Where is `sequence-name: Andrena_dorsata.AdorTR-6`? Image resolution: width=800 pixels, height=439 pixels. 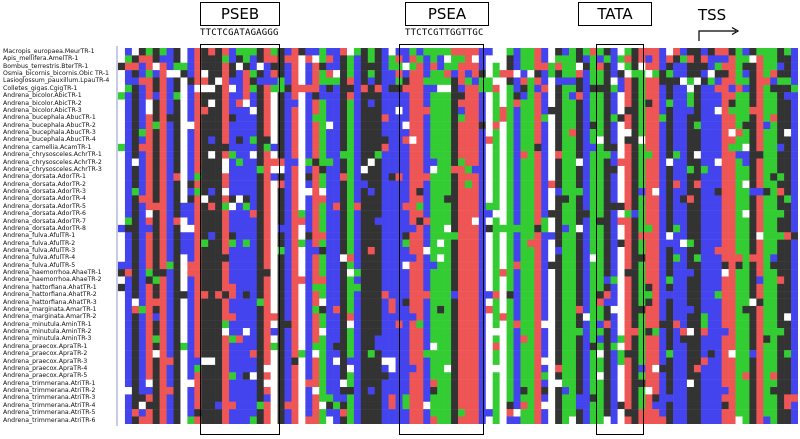
sequence-name: Andrena_dorsata.AdorTR-6 is located at coordinates (44, 214).